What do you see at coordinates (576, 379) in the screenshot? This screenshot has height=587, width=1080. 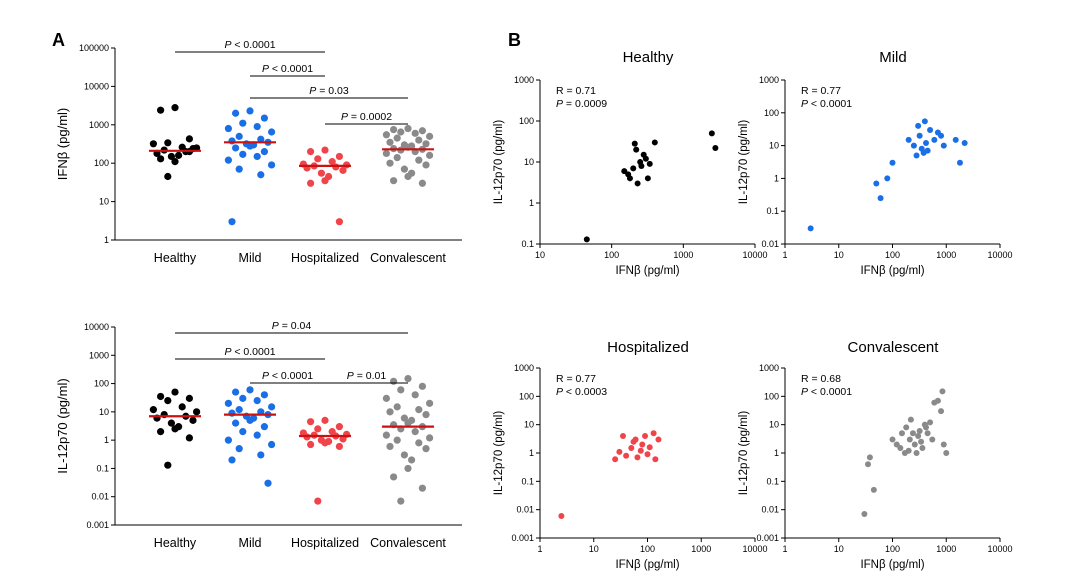 I see `correlation-r: R = 0.77` at bounding box center [576, 379].